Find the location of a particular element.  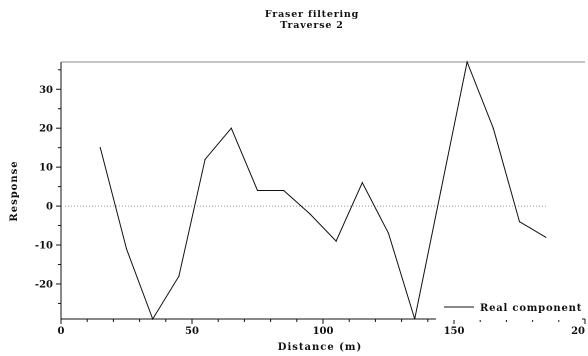

x-tick-label: 20 is located at coordinates (578, 331).